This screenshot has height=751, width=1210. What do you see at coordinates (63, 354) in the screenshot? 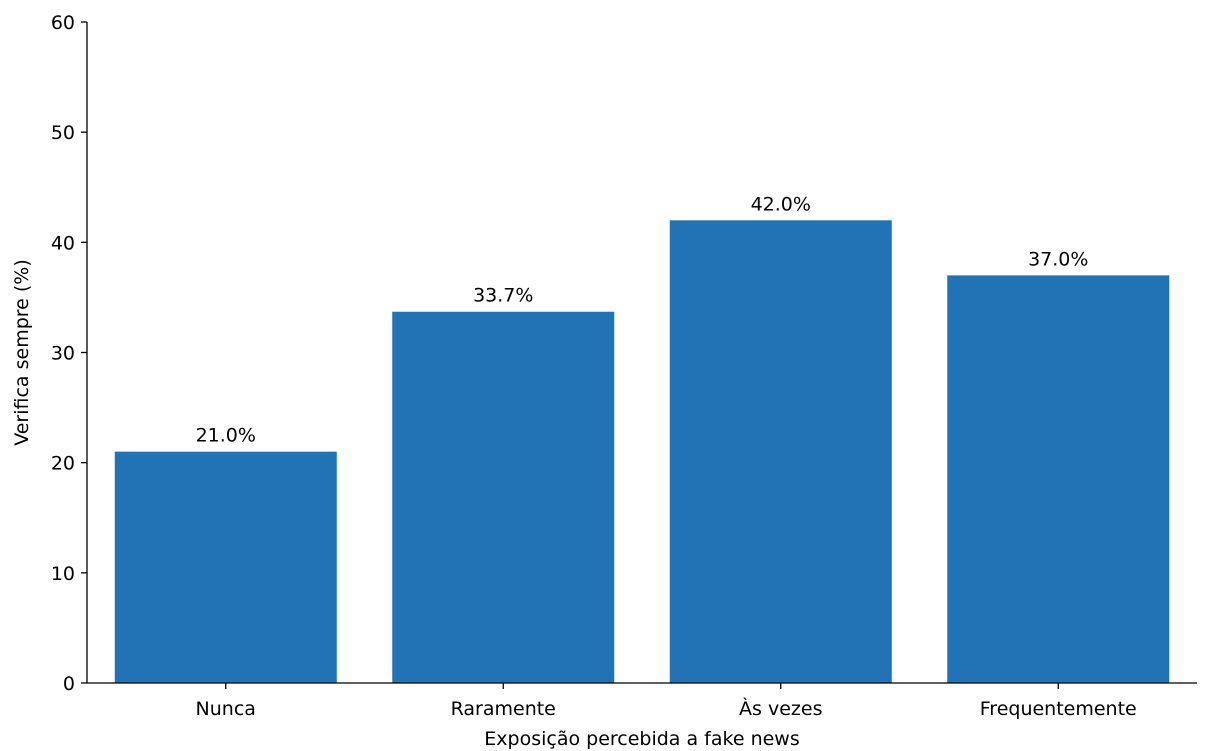
I see `y-tick-label: 30` at bounding box center [63, 354].